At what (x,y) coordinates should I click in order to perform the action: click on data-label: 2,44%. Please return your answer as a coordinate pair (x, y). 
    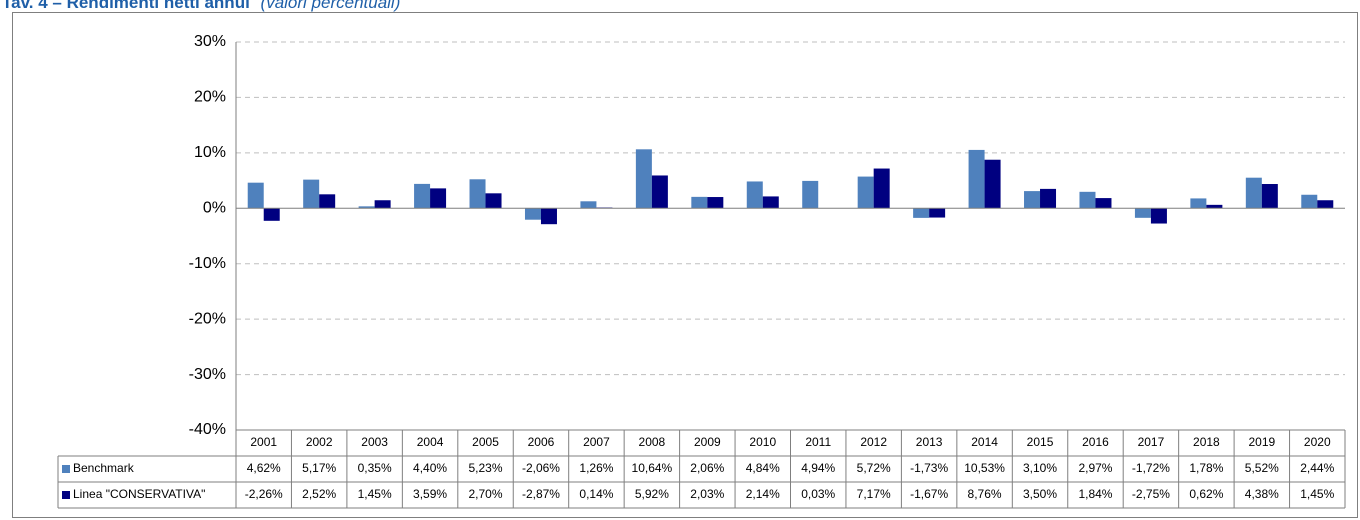
    Looking at the image, I should click on (1317, 468).